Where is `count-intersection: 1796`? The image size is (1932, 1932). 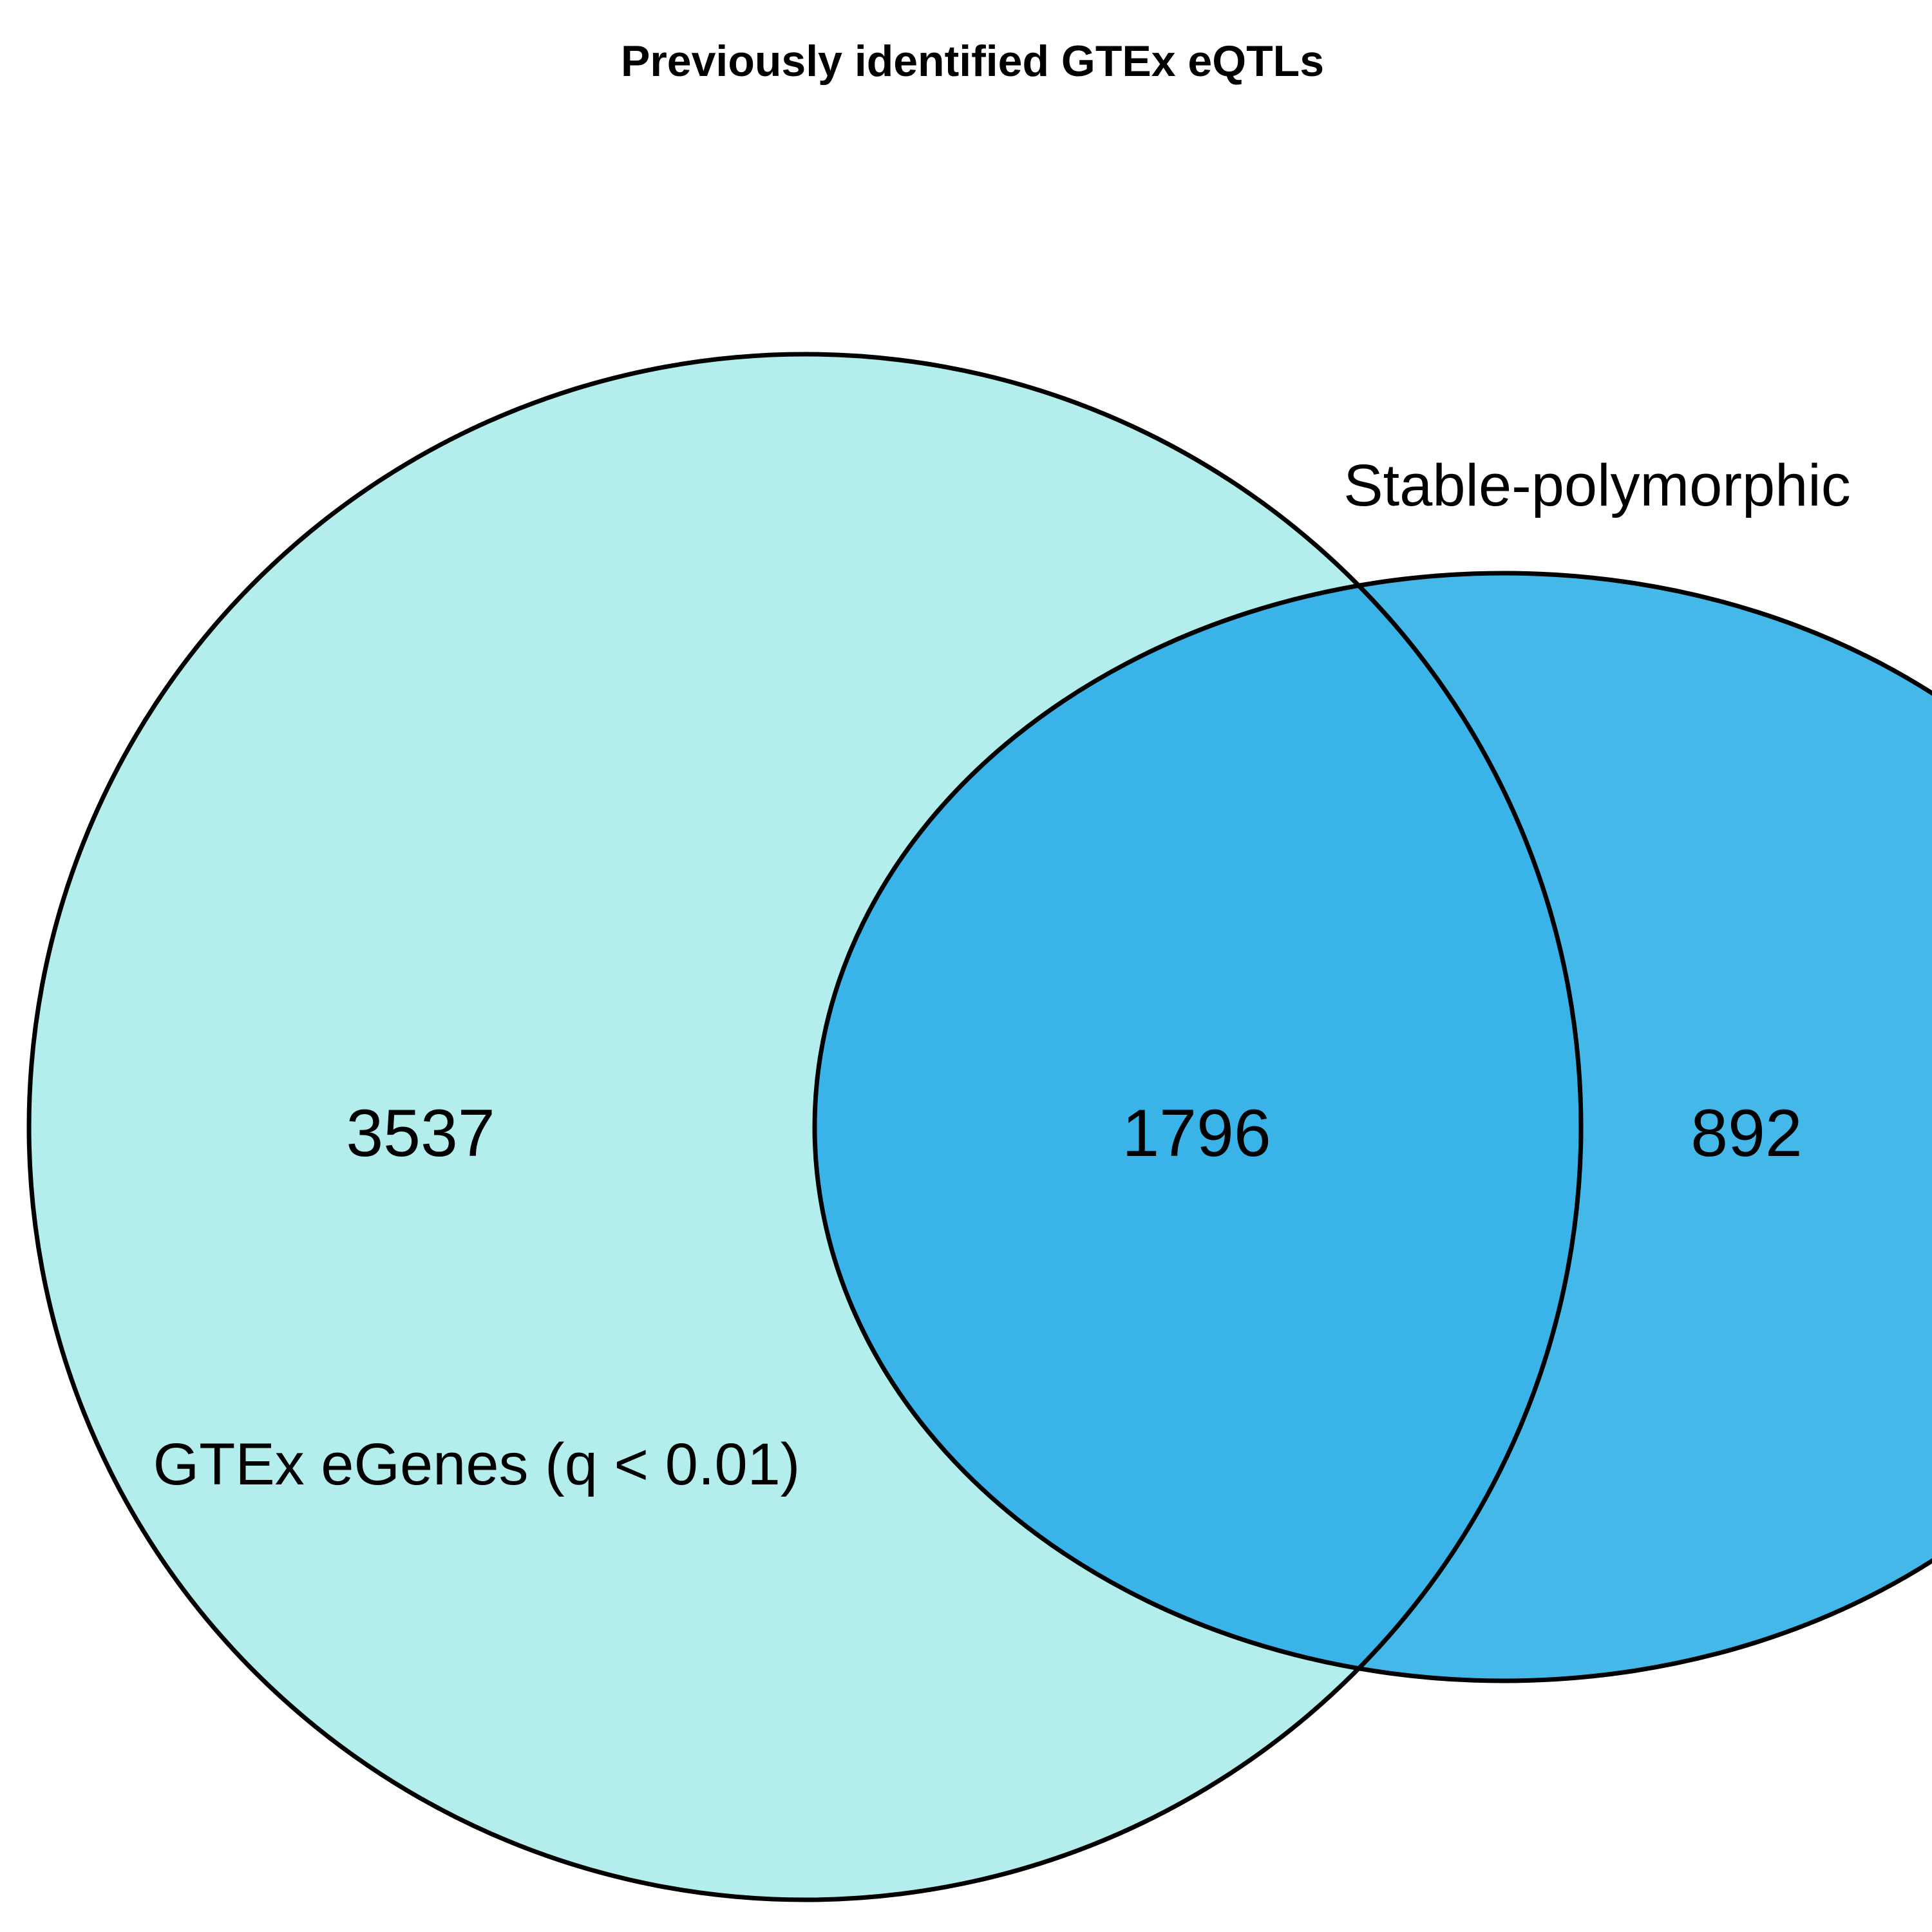 count-intersection: 1796 is located at coordinates (1196, 1133).